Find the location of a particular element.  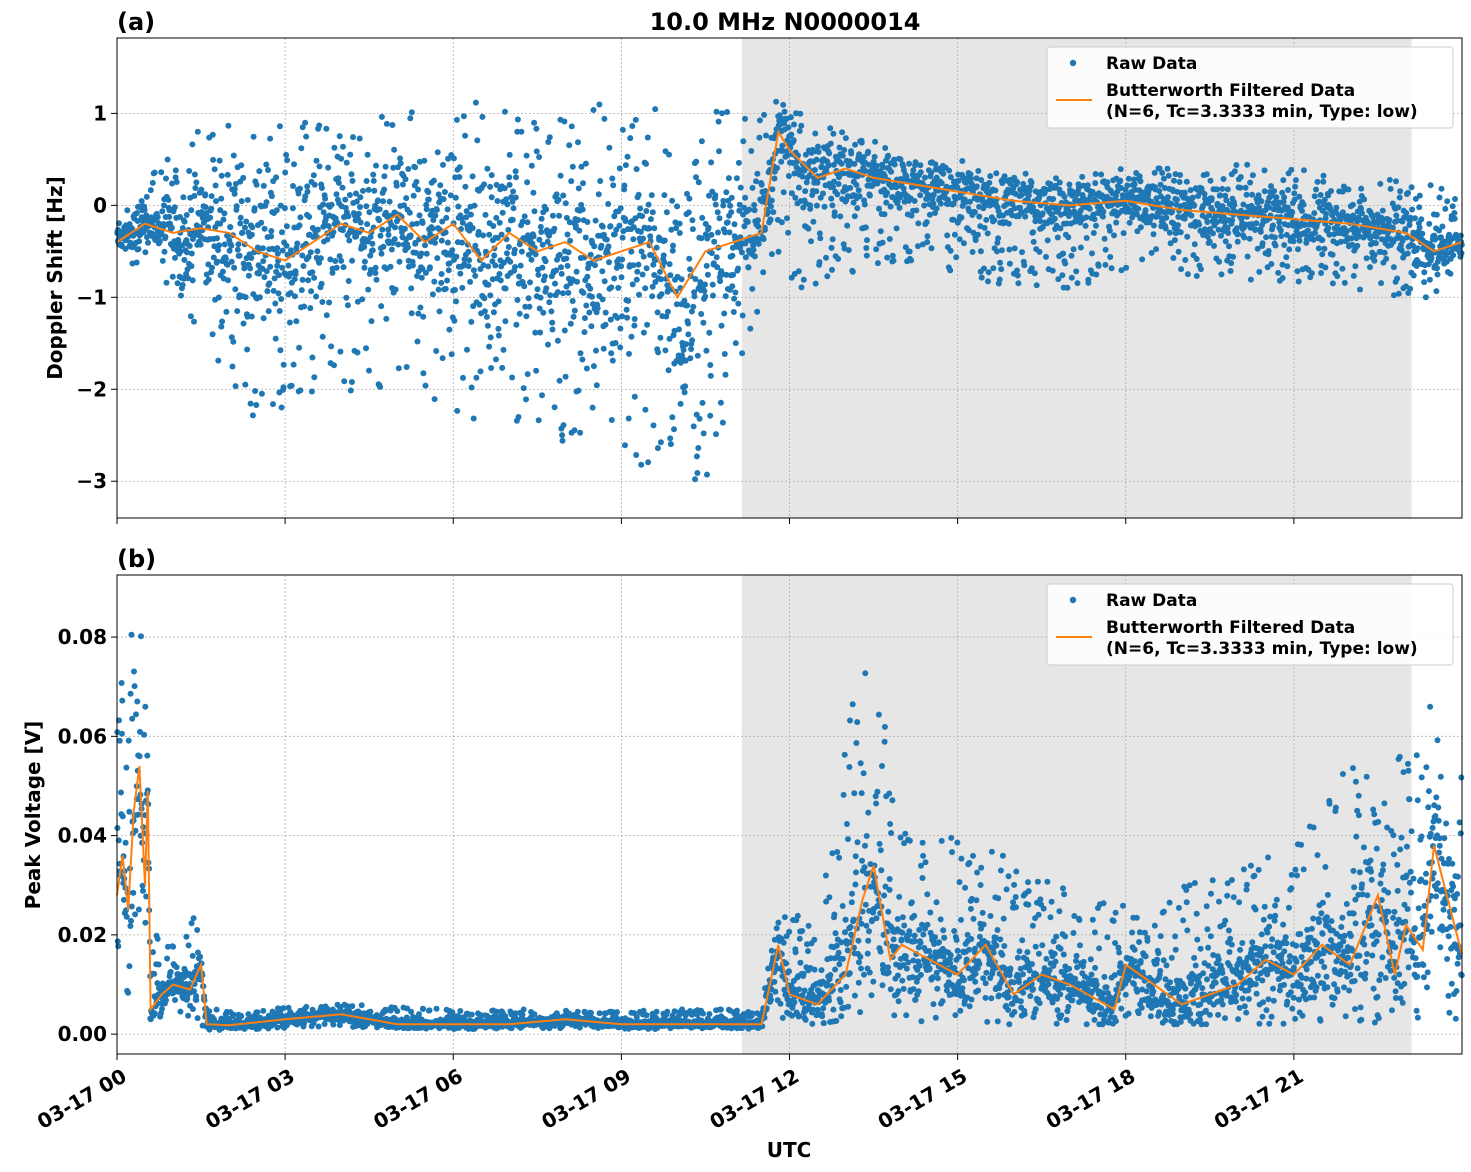

legend-filtered-label: Butterworth Filtered Data is located at coordinates (1230, 91).